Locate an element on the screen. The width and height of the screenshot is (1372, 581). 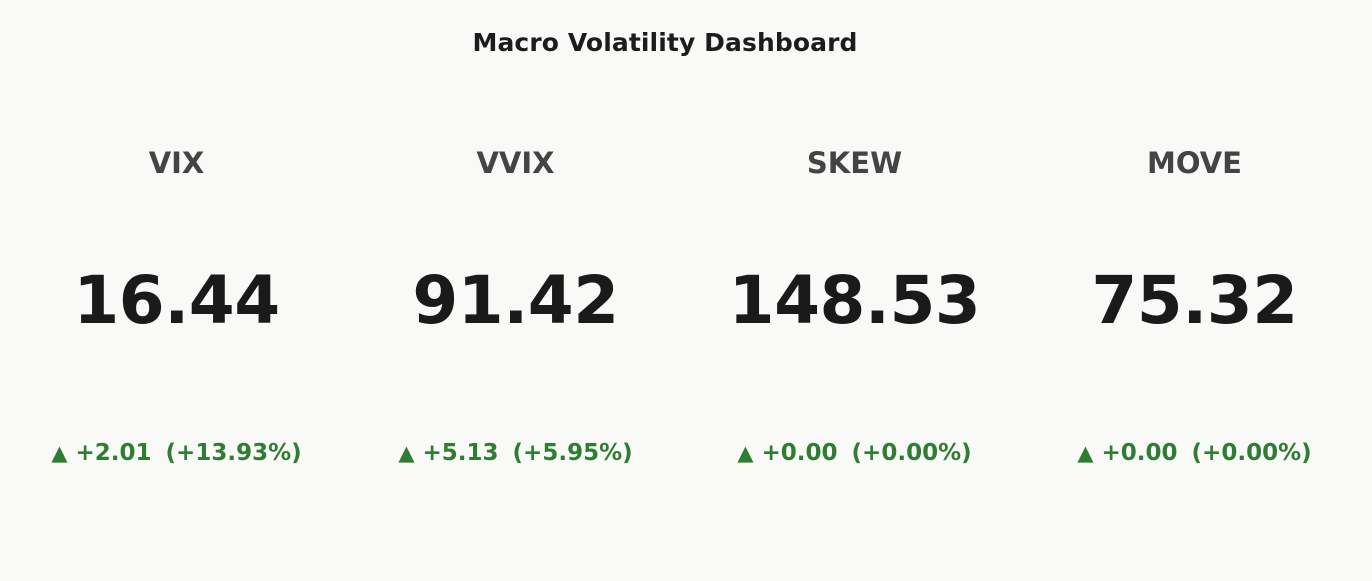
change-value: +2.01 is located at coordinates (113, 453).